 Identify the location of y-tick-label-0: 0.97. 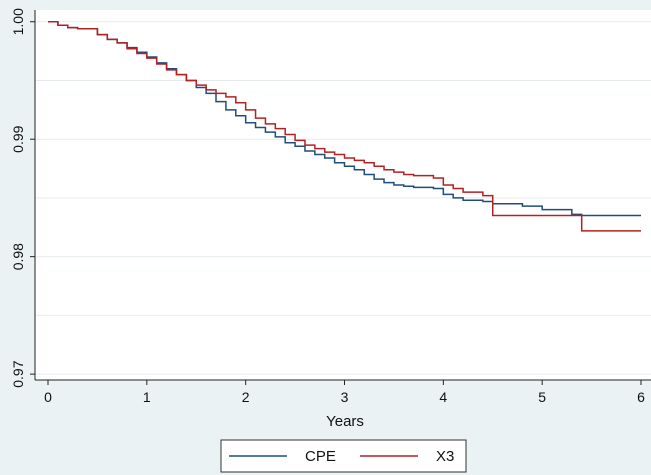
(18, 373).